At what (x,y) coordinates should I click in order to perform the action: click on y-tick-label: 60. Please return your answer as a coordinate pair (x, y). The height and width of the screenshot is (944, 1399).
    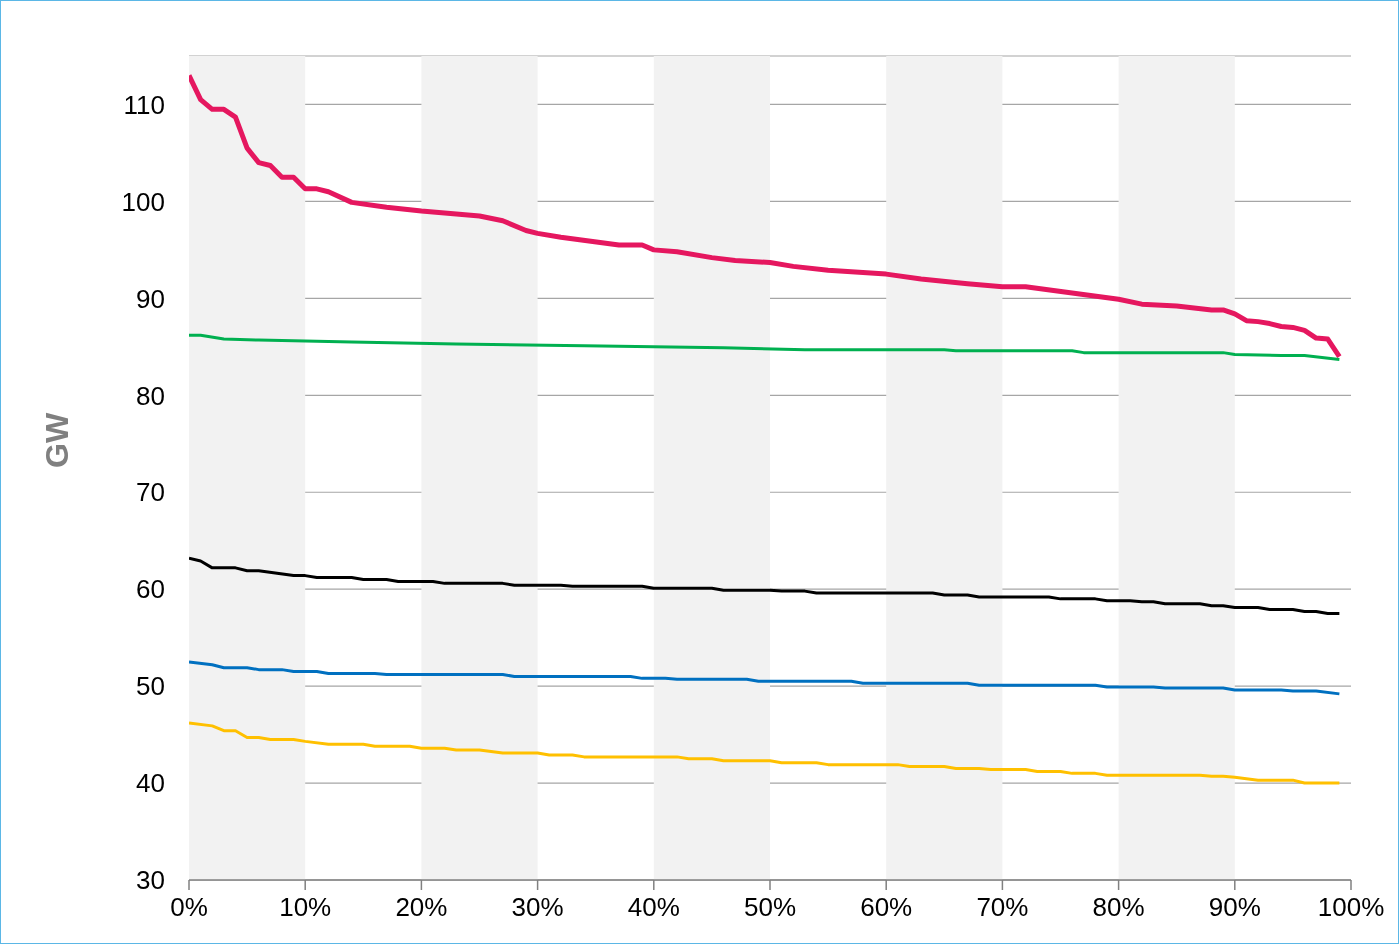
    Looking at the image, I should click on (150, 589).